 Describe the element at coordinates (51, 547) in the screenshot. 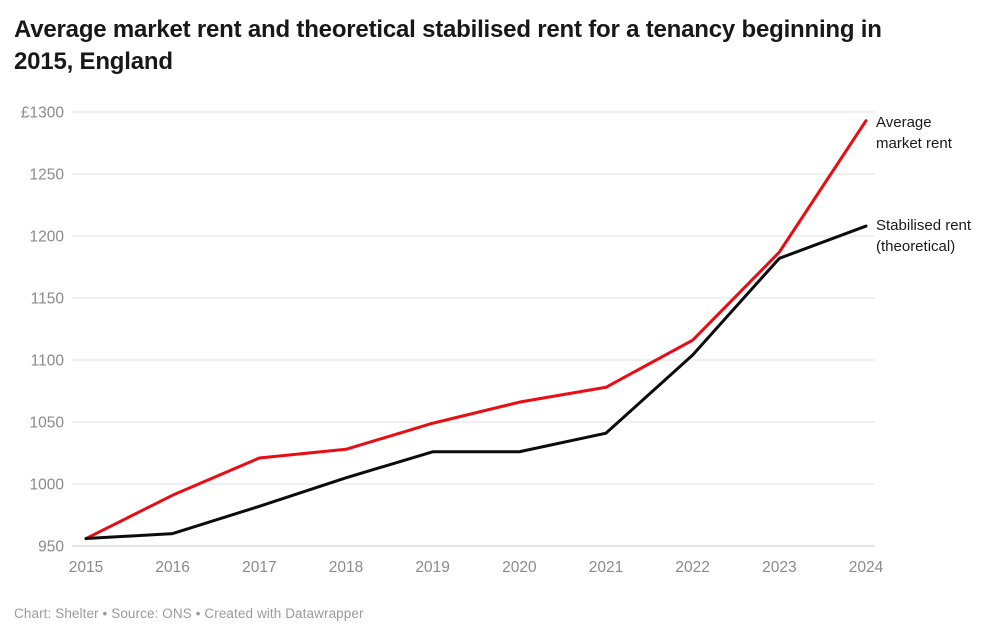

I see `y-axis-tick-label: 950` at that location.